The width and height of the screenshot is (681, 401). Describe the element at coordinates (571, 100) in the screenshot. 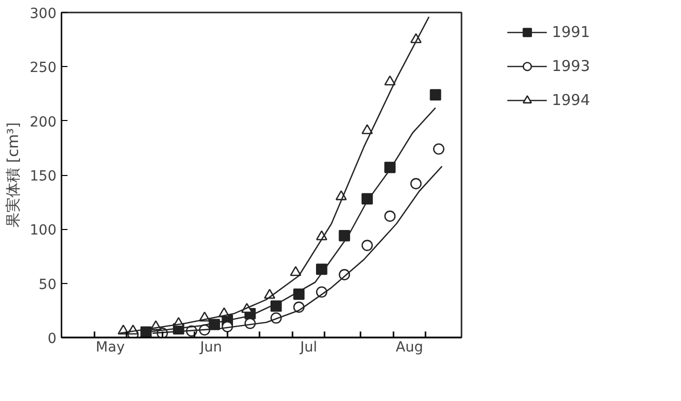

I see `legend-label: 1994` at that location.